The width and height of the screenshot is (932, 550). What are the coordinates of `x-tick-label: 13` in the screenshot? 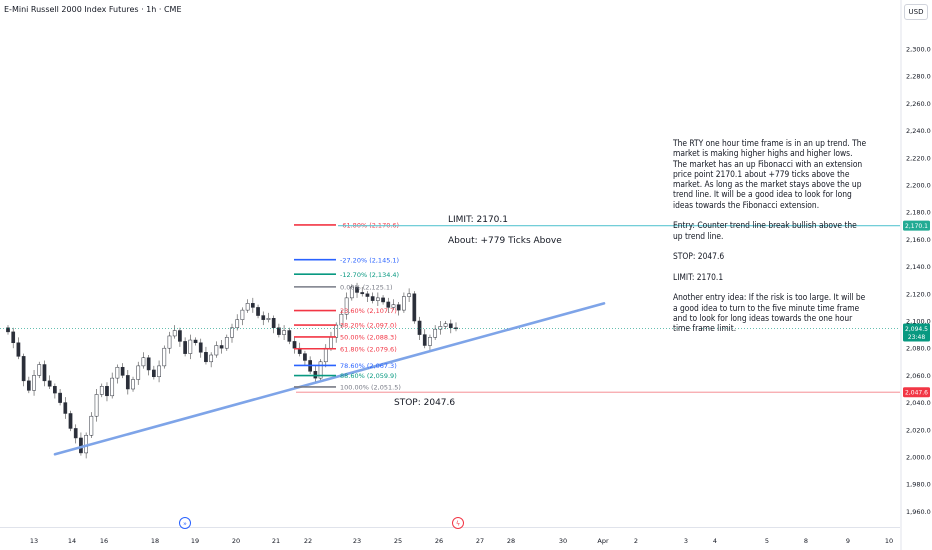 It's located at (34, 541).